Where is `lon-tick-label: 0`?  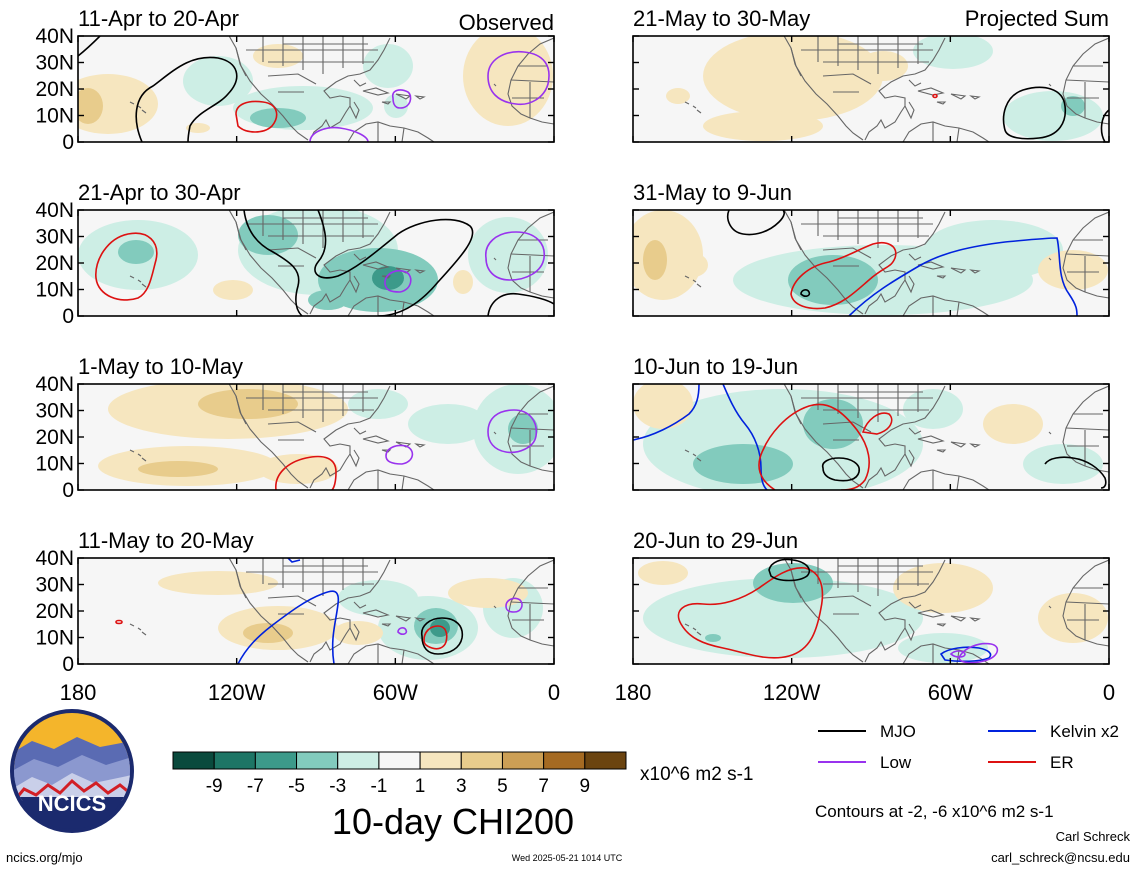
lon-tick-label: 0 is located at coordinates (554, 692).